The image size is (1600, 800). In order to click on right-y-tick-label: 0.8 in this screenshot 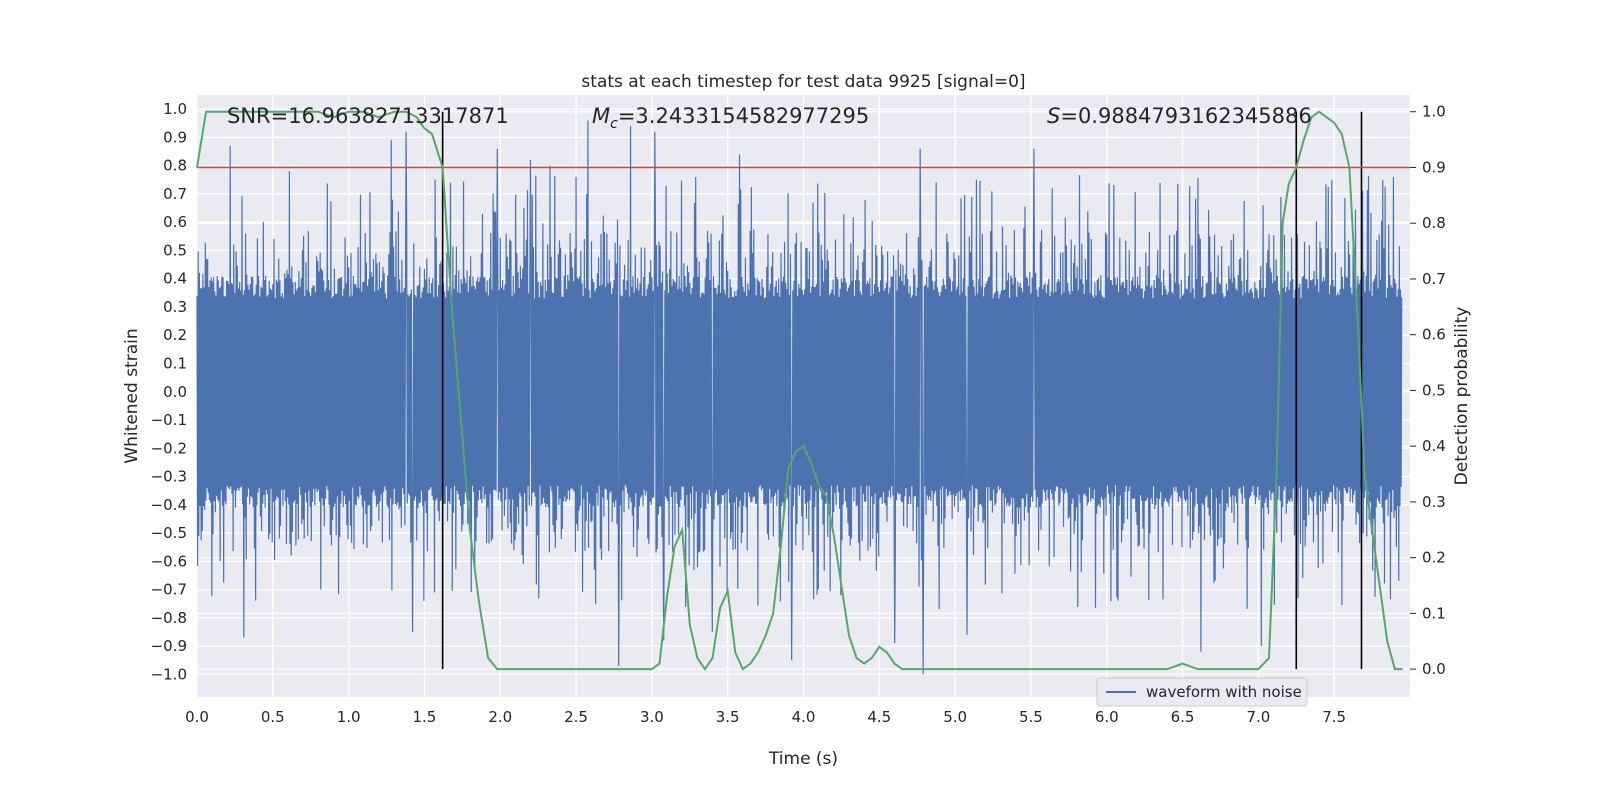, I will do `click(1434, 223)`.